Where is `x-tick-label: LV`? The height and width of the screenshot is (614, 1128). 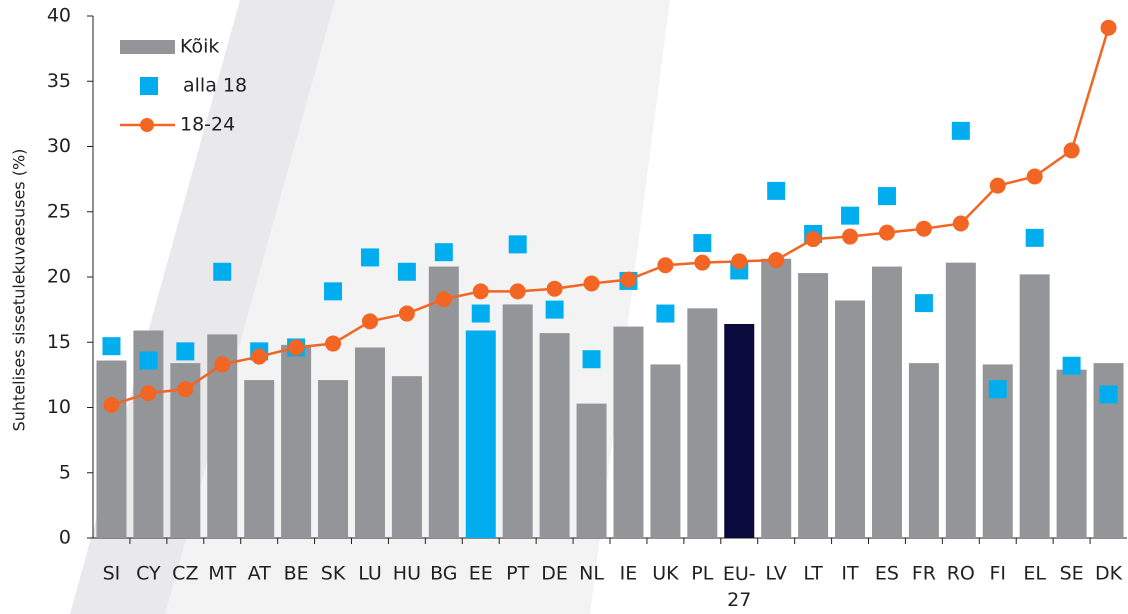 x-tick-label: LV is located at coordinates (776, 574).